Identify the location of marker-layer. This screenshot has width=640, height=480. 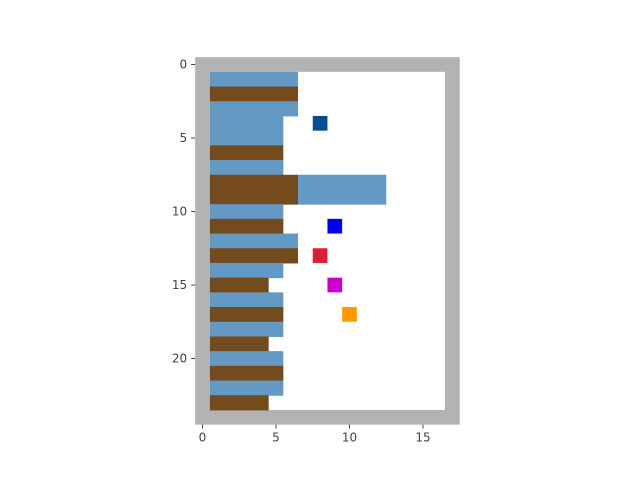
(334, 218).